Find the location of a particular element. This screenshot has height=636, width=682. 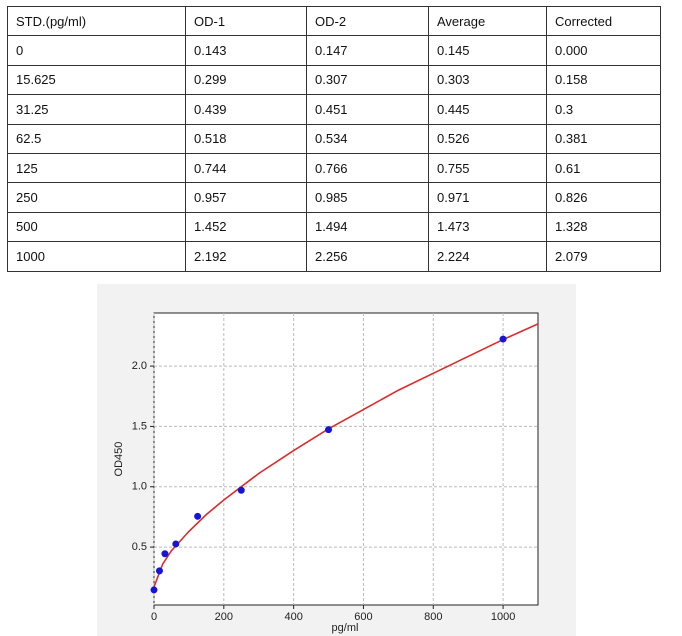

table-row: 62.5 0.518 0.534 0.526 0.381 is located at coordinates (334, 138).